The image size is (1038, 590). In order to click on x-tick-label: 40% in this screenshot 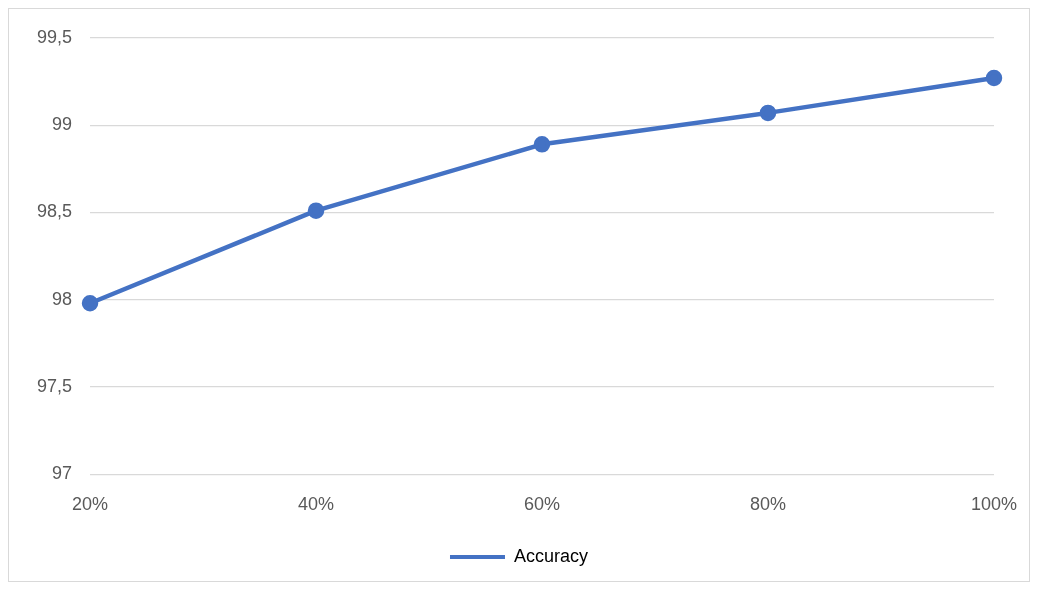, I will do `click(316, 504)`.